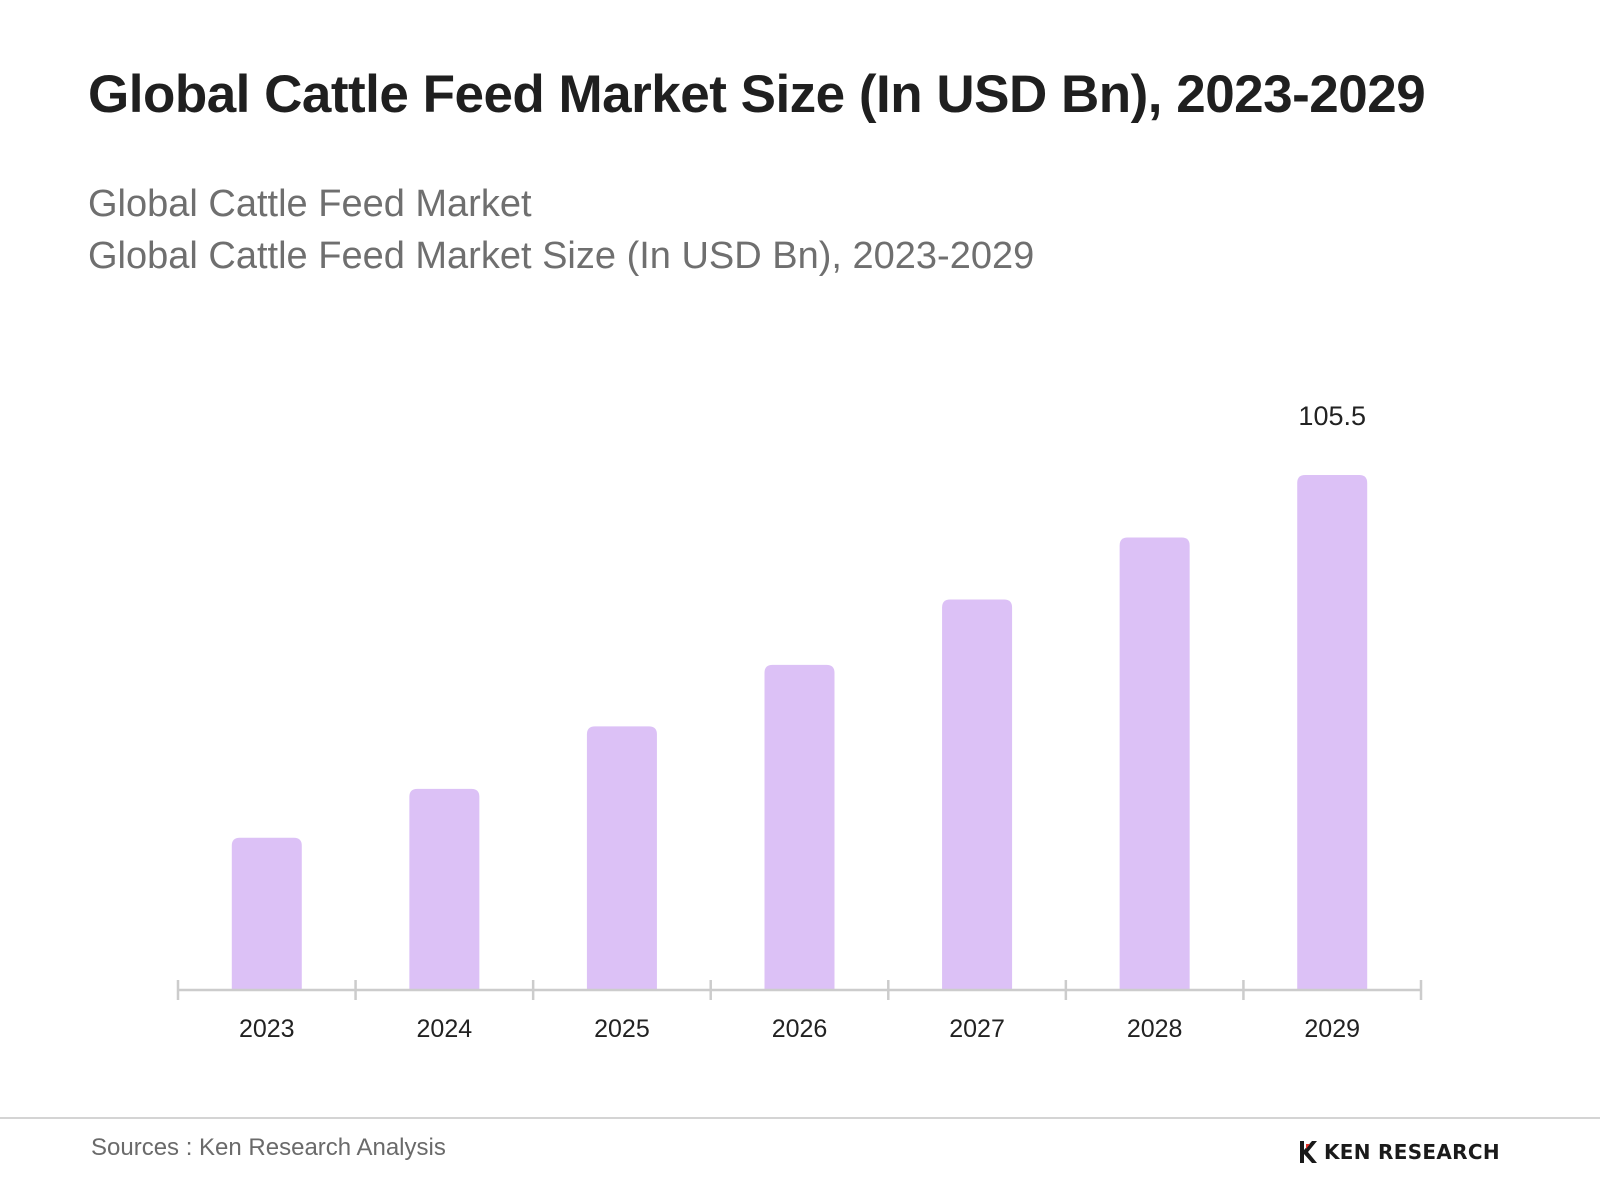 The height and width of the screenshot is (1200, 1600). What do you see at coordinates (268, 1147) in the screenshot?
I see `source-note: Sources : Ken Research Analysis` at bounding box center [268, 1147].